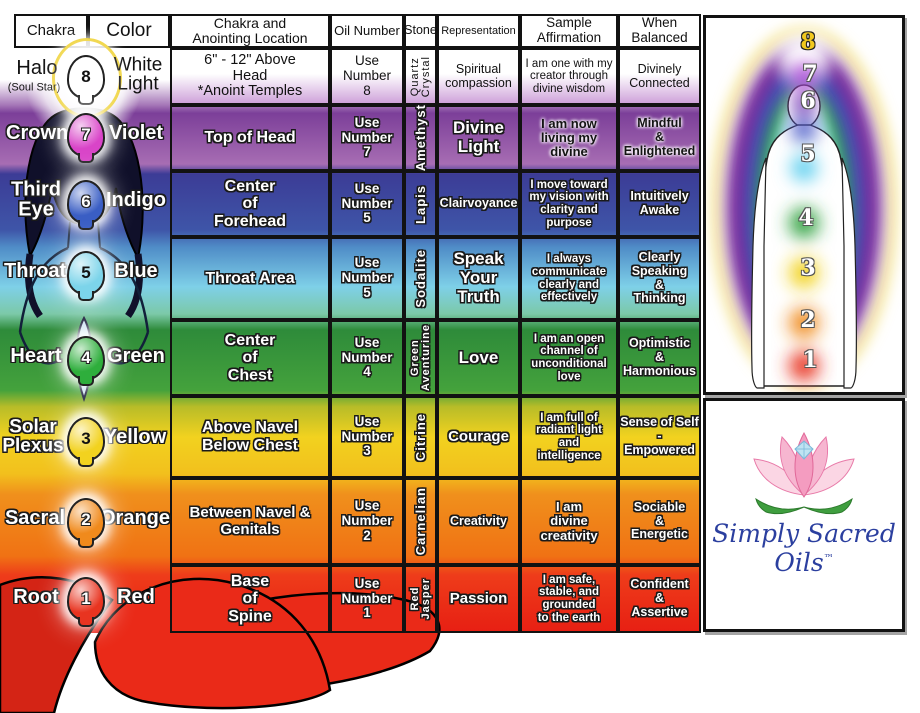 The image size is (920, 713). What do you see at coordinates (33, 436) in the screenshot?
I see `label-solar-plexus: Solar Plexus` at bounding box center [33, 436].